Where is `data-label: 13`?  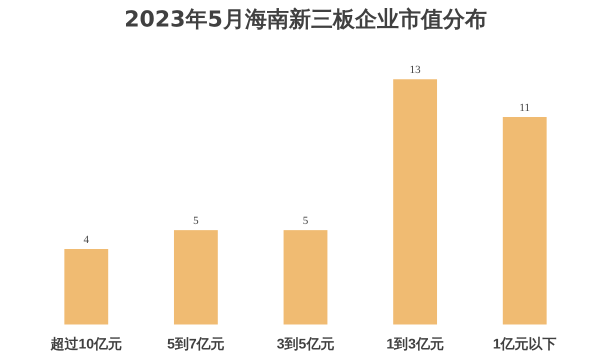 data-label: 13 is located at coordinates (416, 70).